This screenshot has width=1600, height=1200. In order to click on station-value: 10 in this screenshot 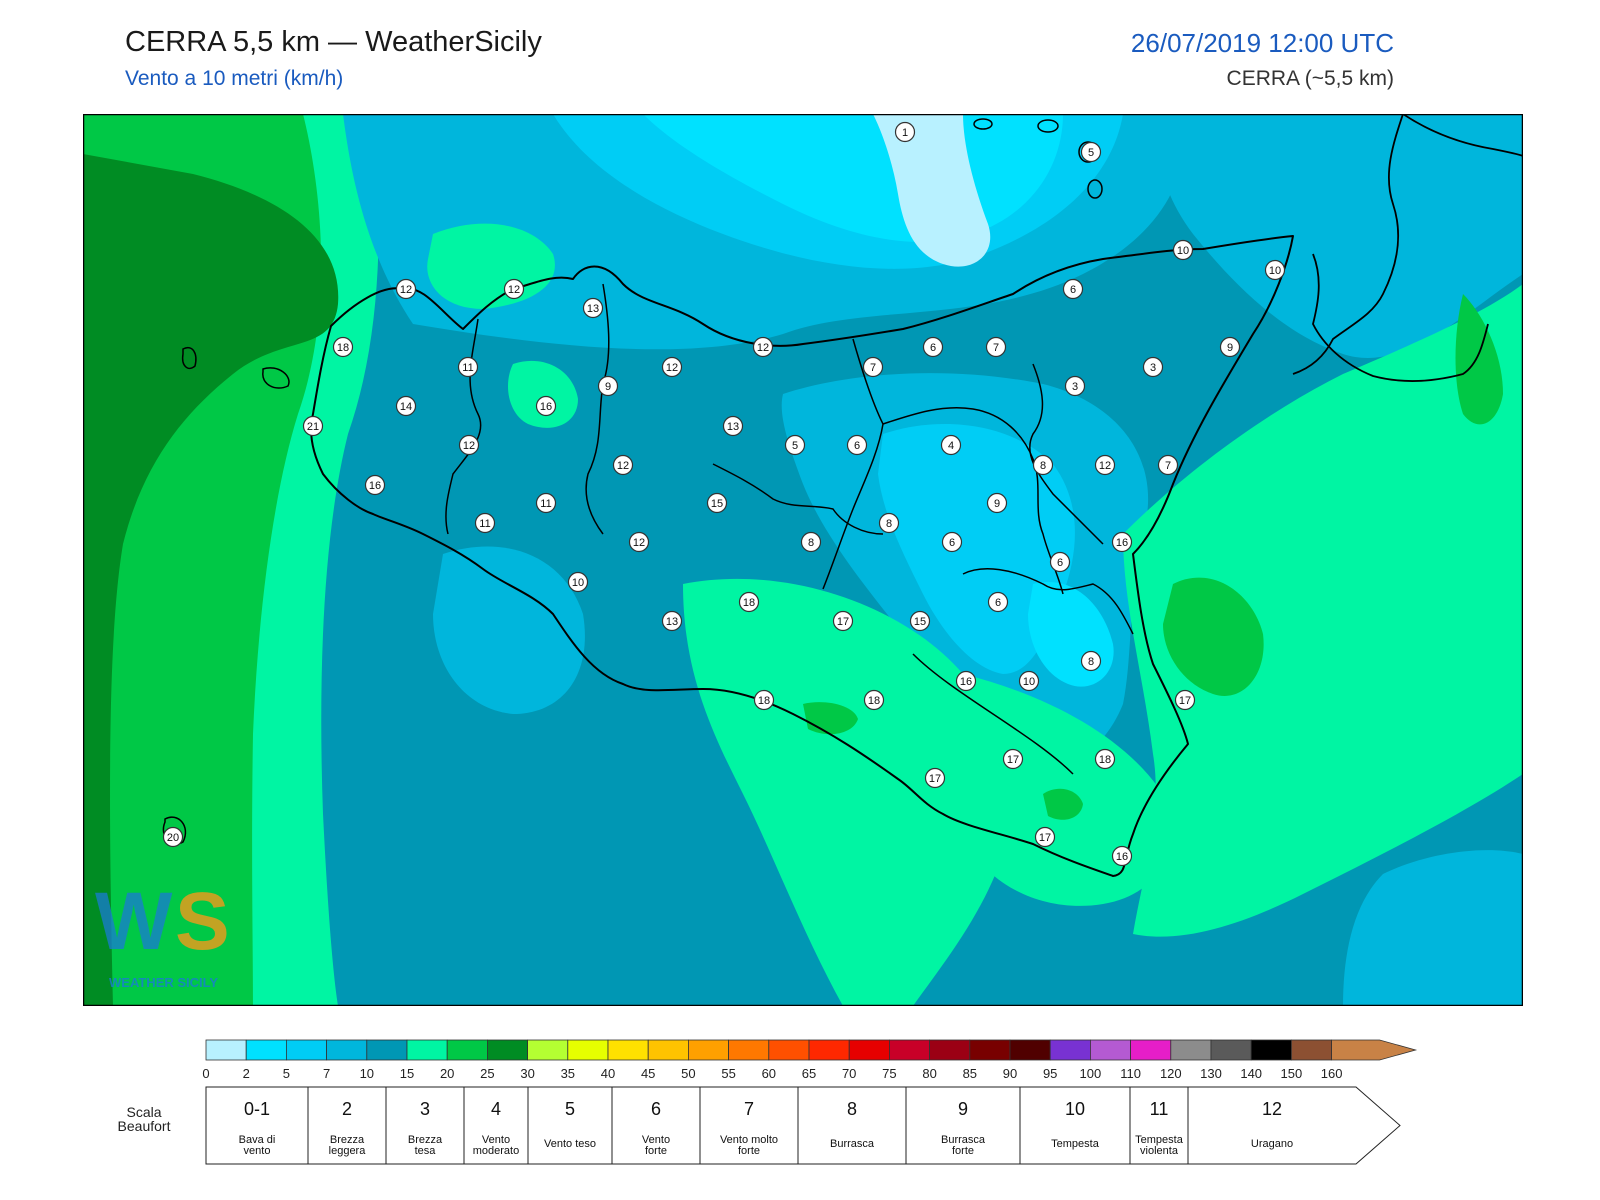, I will do `click(1183, 251)`.